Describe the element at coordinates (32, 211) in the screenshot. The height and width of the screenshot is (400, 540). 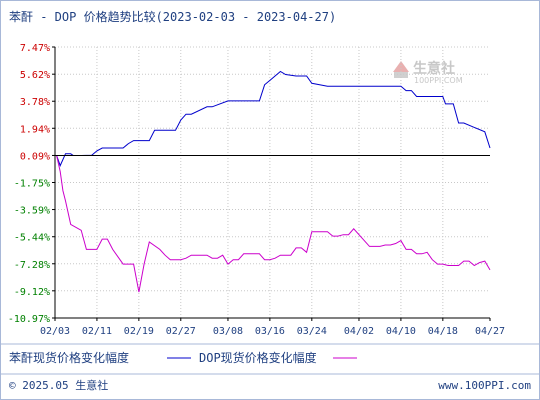
I see `y-tick-label: -3.59%` at that location.